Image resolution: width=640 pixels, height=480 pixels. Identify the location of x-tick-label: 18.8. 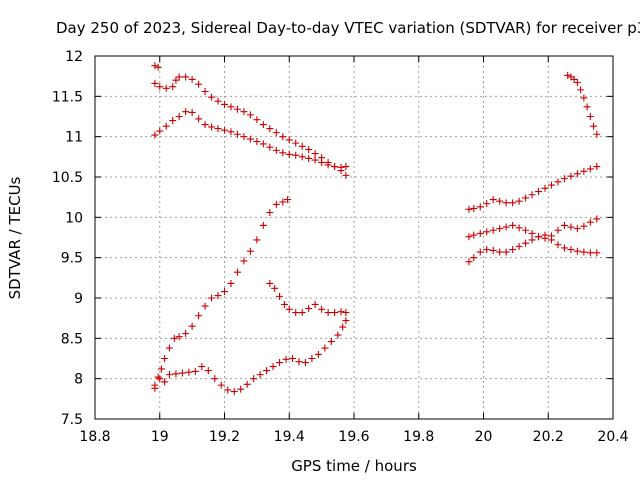
(94, 437).